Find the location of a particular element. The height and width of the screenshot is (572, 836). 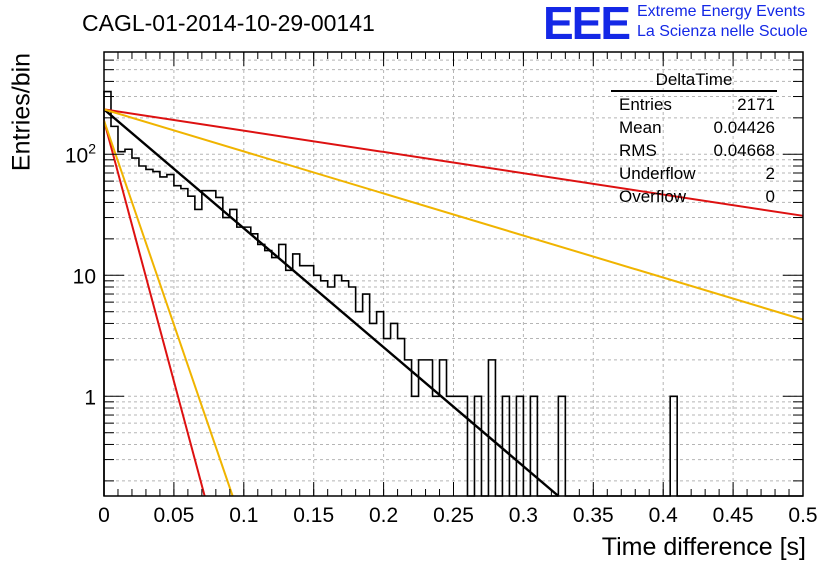

logo-text-line1: Extreme Energy Events is located at coordinates (721, 11).